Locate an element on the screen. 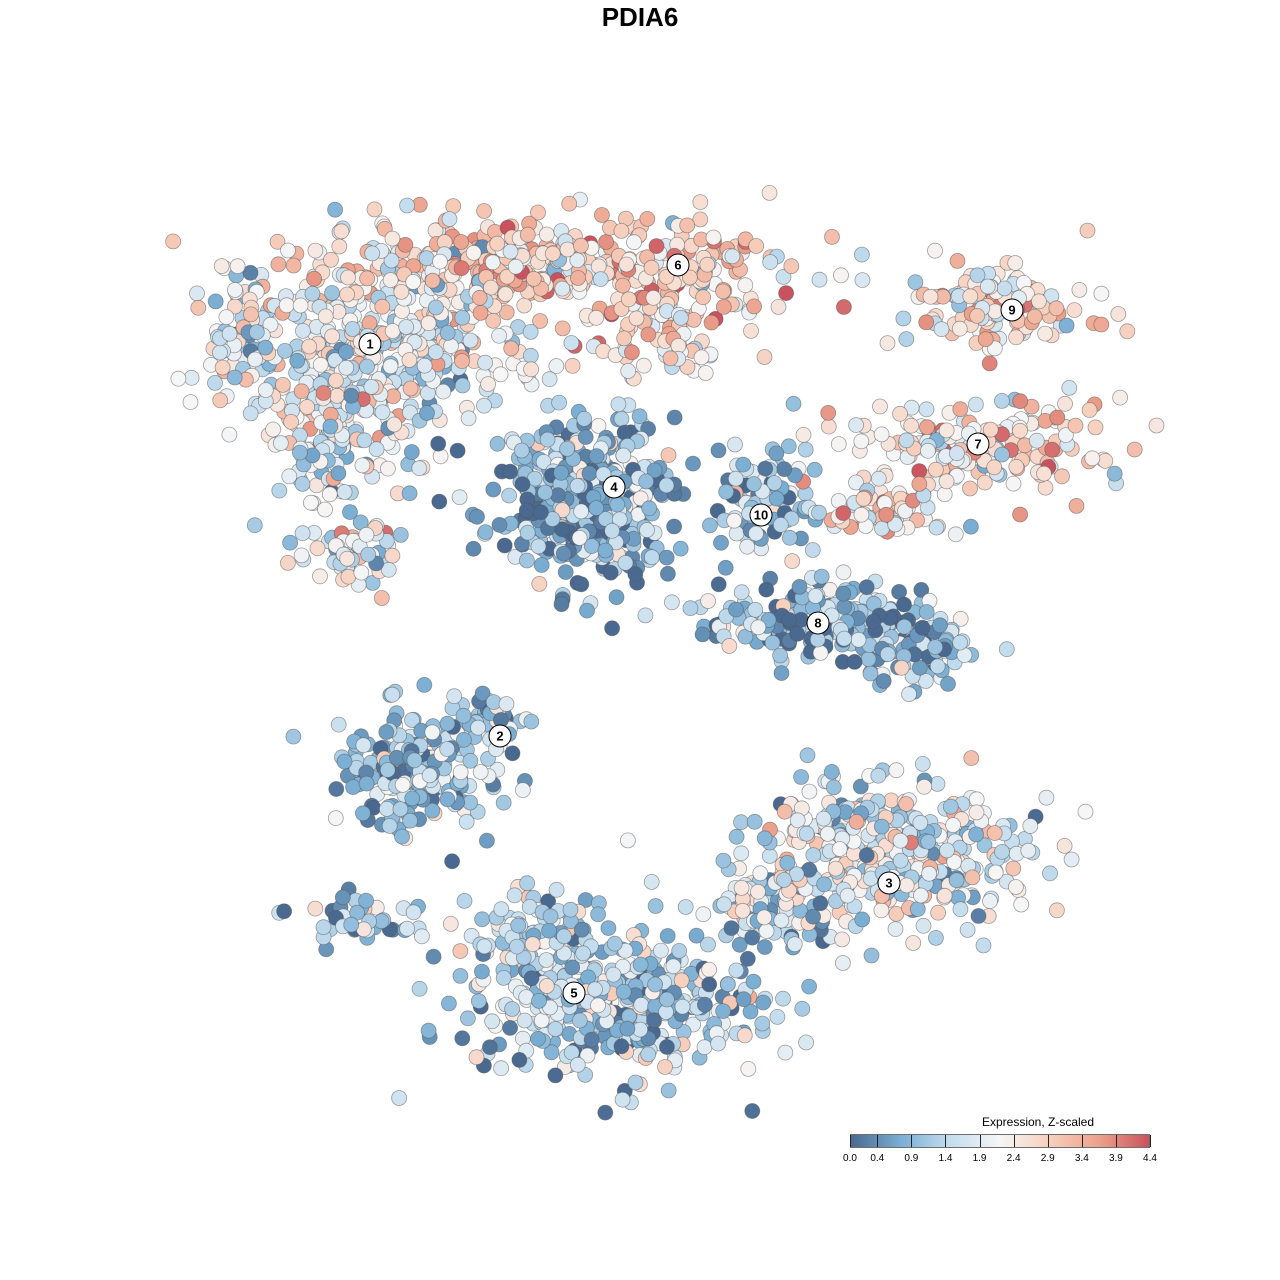 The width and height of the screenshot is (1280, 1280). cluster-label-text: 10 is located at coordinates (761, 515).